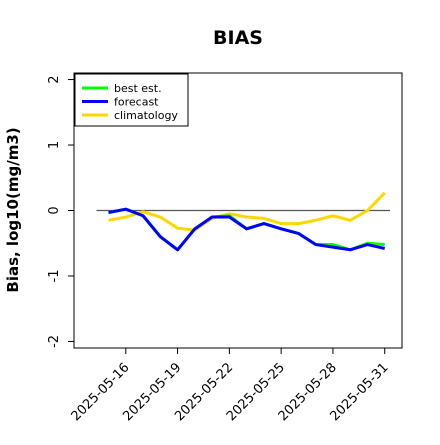  Describe the element at coordinates (13, 209) in the screenshot. I see `y-axis-label: Bias, log10(mg/m3)` at that location.